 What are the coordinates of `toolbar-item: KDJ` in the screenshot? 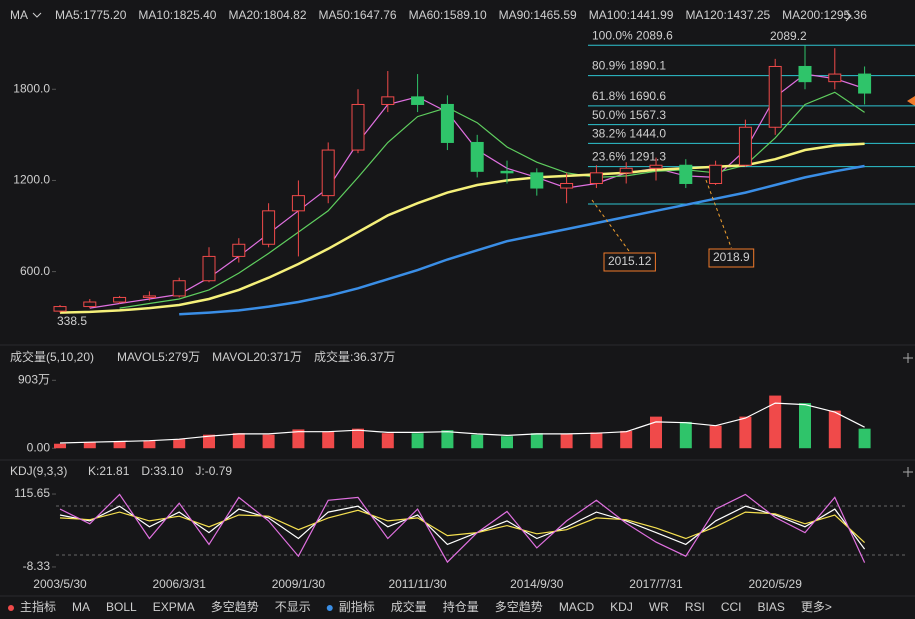 It's located at (621, 607).